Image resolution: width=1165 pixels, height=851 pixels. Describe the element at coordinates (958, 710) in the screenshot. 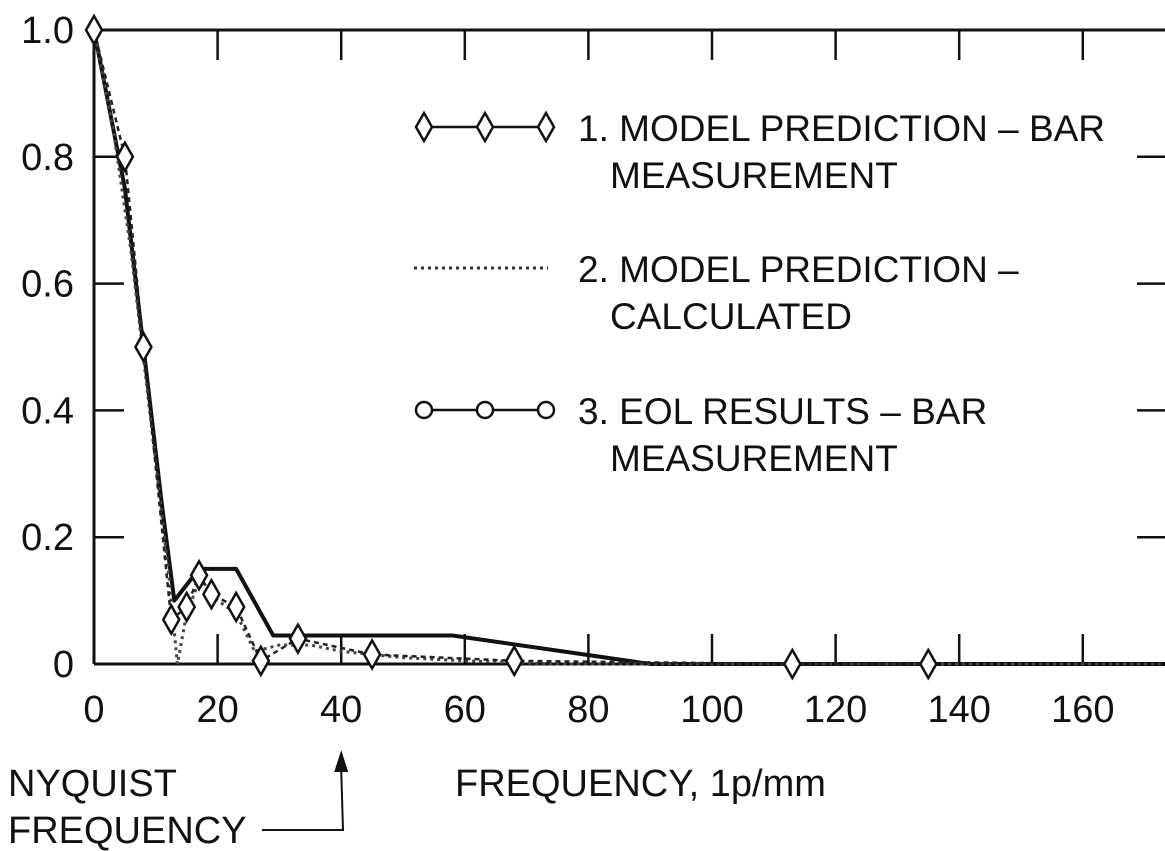

I see `x-tick-label: 140` at that location.